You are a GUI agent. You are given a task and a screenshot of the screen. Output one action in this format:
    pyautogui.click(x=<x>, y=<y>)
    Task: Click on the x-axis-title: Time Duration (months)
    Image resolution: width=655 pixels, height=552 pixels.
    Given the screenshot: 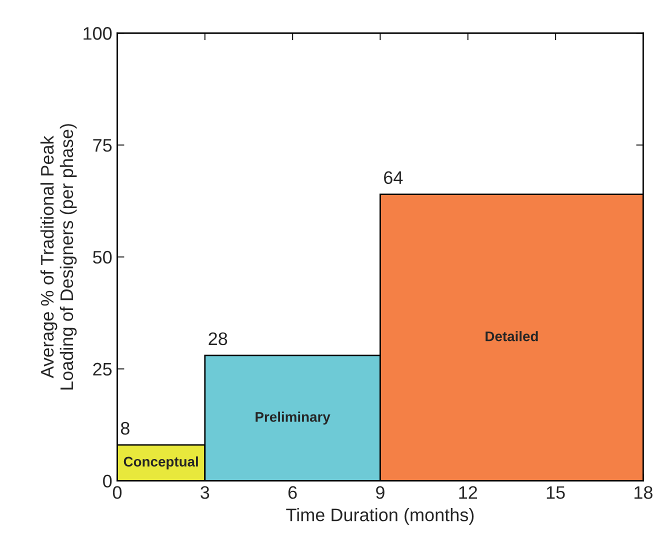 What is the action you would take?
    pyautogui.click(x=380, y=516)
    